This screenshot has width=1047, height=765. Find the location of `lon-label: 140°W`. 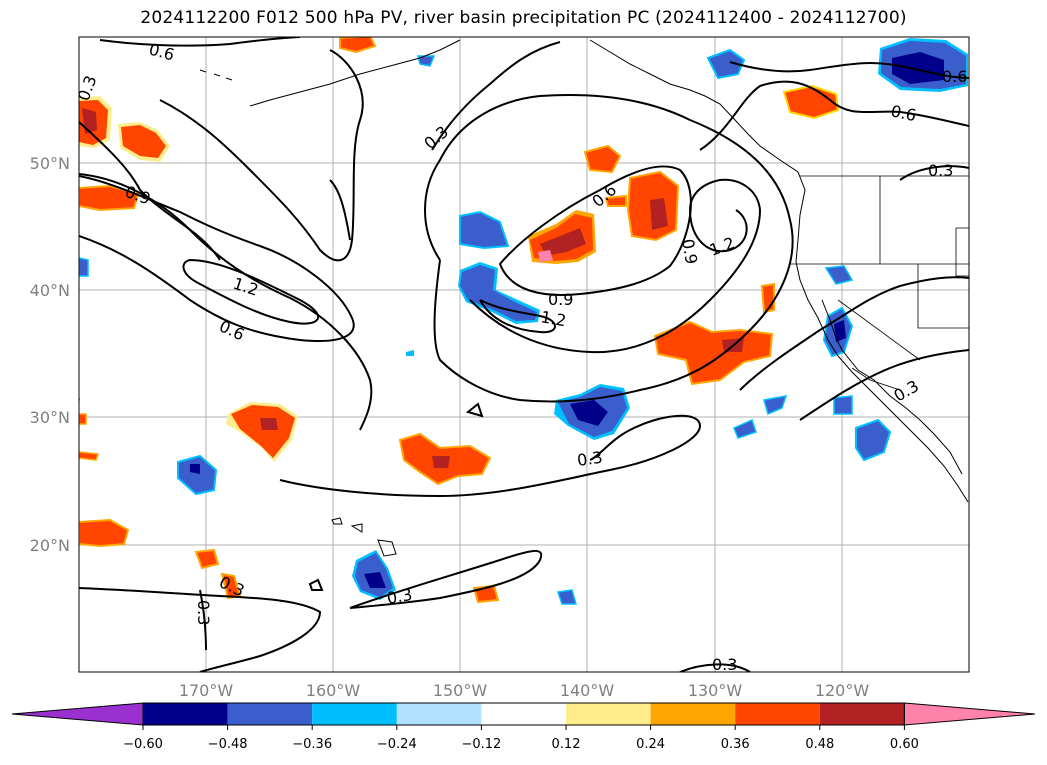

lon-label: 140°W is located at coordinates (587, 690).